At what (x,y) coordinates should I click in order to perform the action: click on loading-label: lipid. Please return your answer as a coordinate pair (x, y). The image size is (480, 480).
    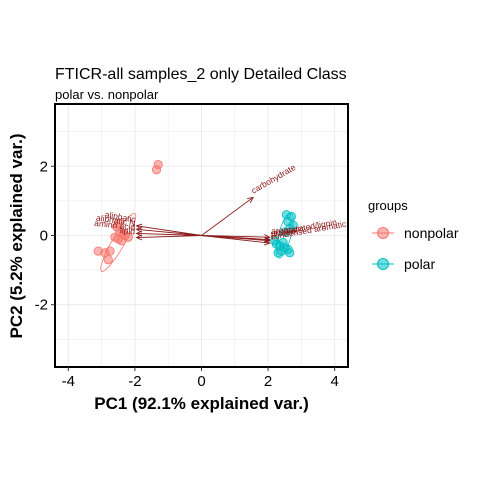
    Looking at the image, I should click on (128, 230).